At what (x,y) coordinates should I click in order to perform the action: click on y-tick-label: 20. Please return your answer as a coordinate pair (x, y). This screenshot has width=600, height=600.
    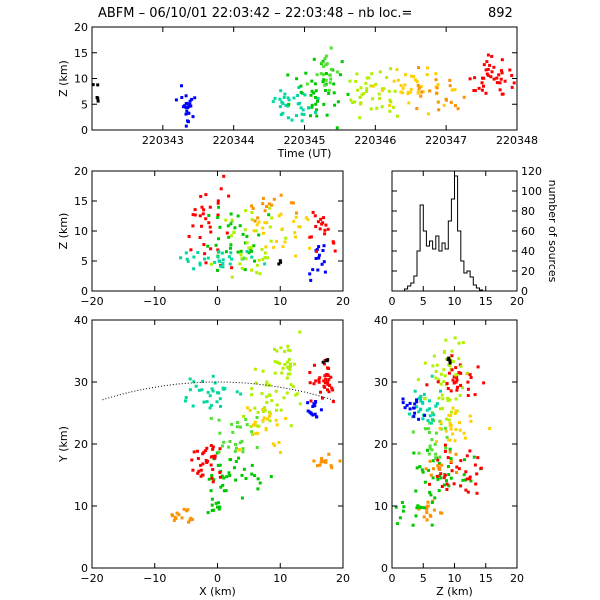
    Looking at the image, I should click on (528, 271).